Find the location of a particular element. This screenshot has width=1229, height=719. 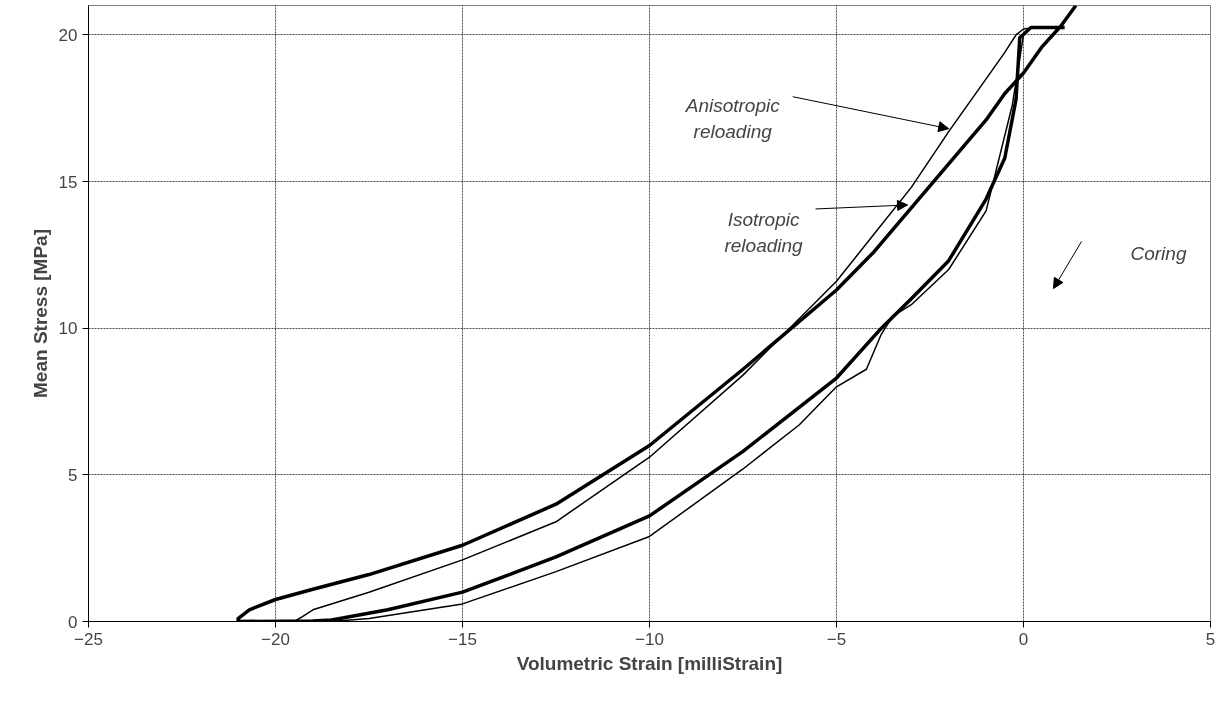

annotation: Isotropic reloading is located at coordinates (764, 233).